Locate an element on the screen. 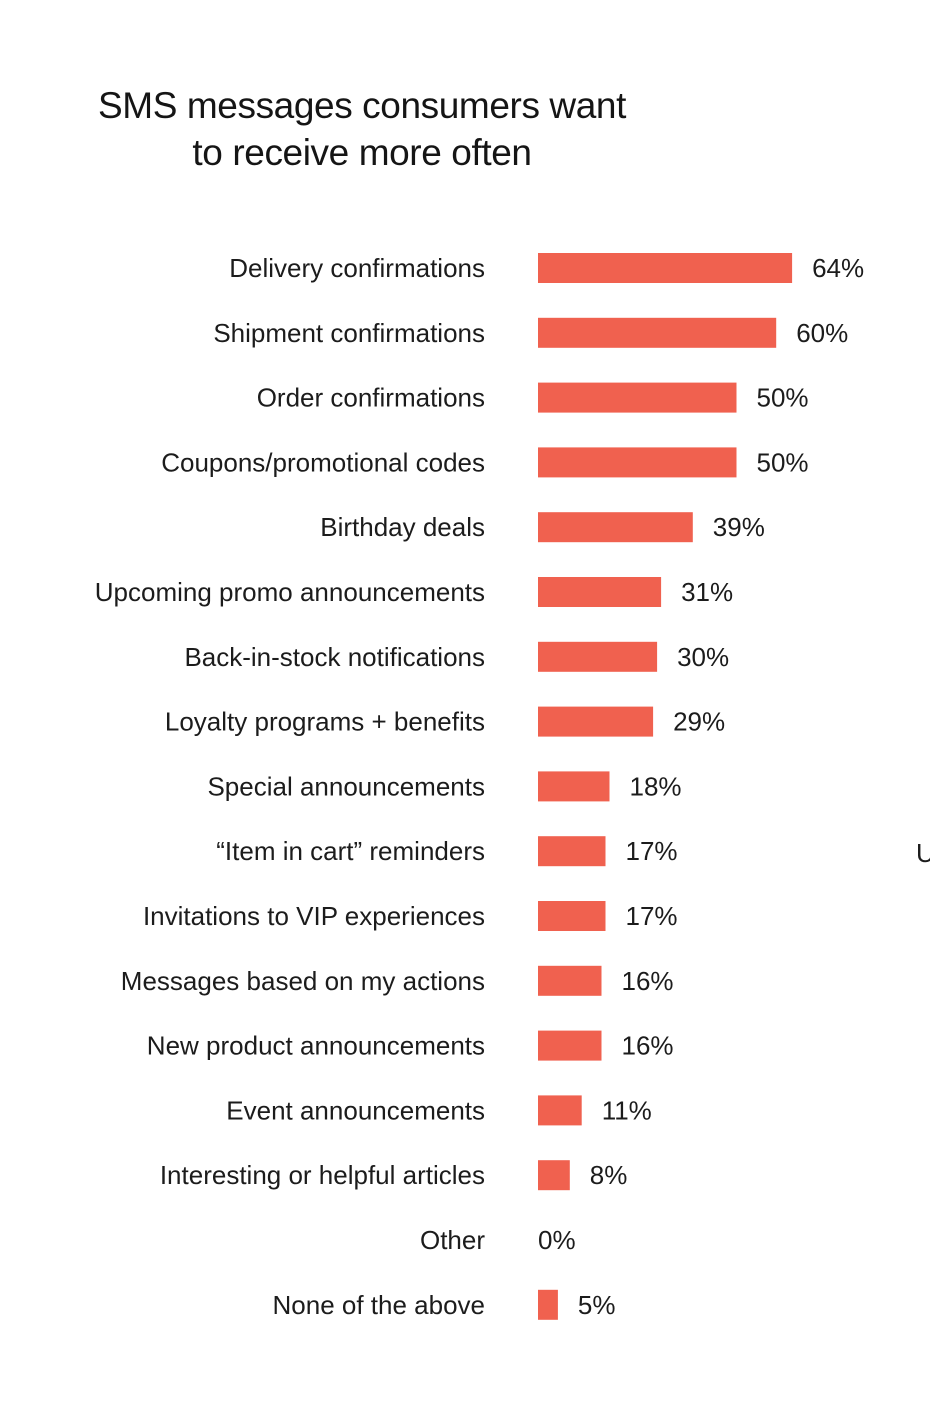 Image resolution: width=930 pixels, height=1408 pixels. category-label-8: Special announcements is located at coordinates (346, 786).